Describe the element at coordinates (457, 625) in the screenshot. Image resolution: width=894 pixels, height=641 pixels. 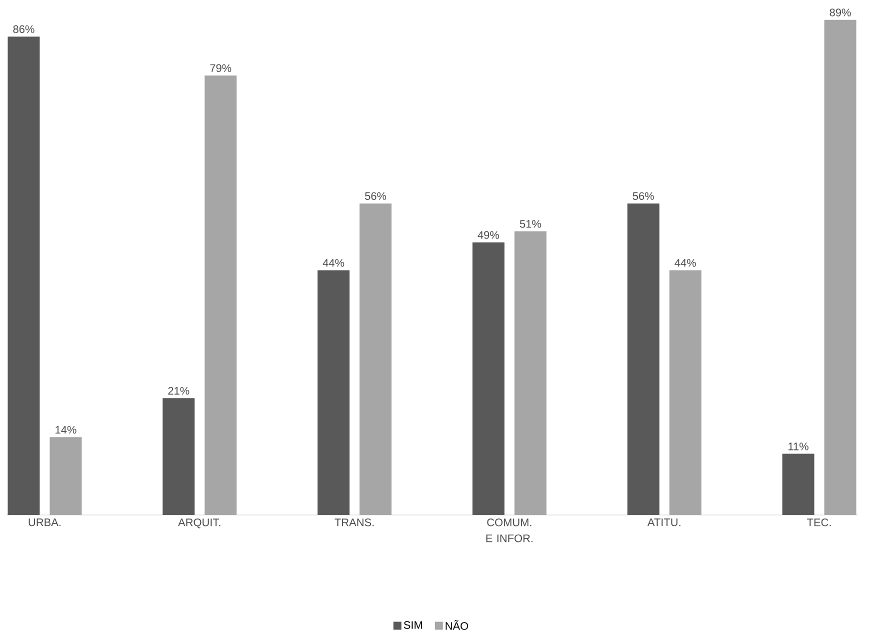
I see `legend-label: NÃO` at that location.